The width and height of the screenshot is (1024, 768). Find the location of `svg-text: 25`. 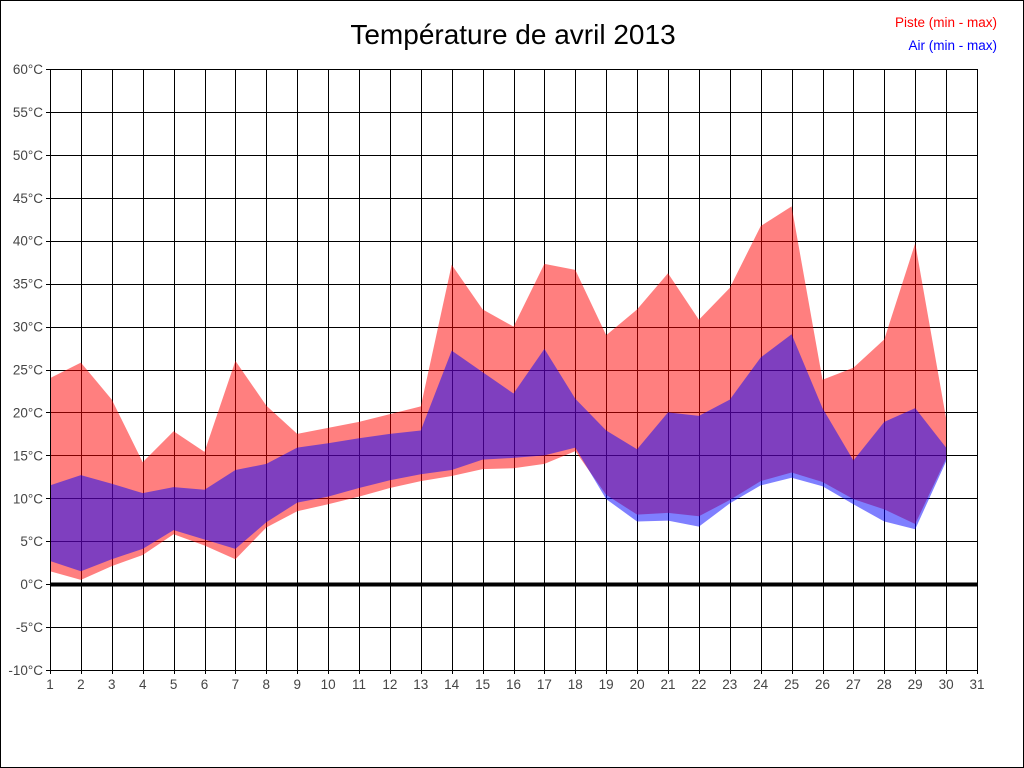

svg-text: 25 is located at coordinates (791, 684).